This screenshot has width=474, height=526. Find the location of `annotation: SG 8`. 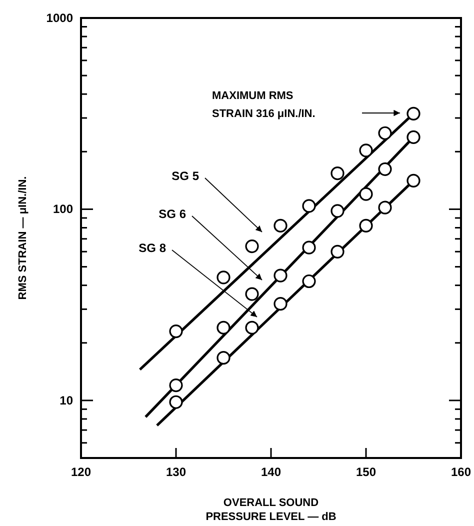

annotation: SG 8 is located at coordinates (152, 248).